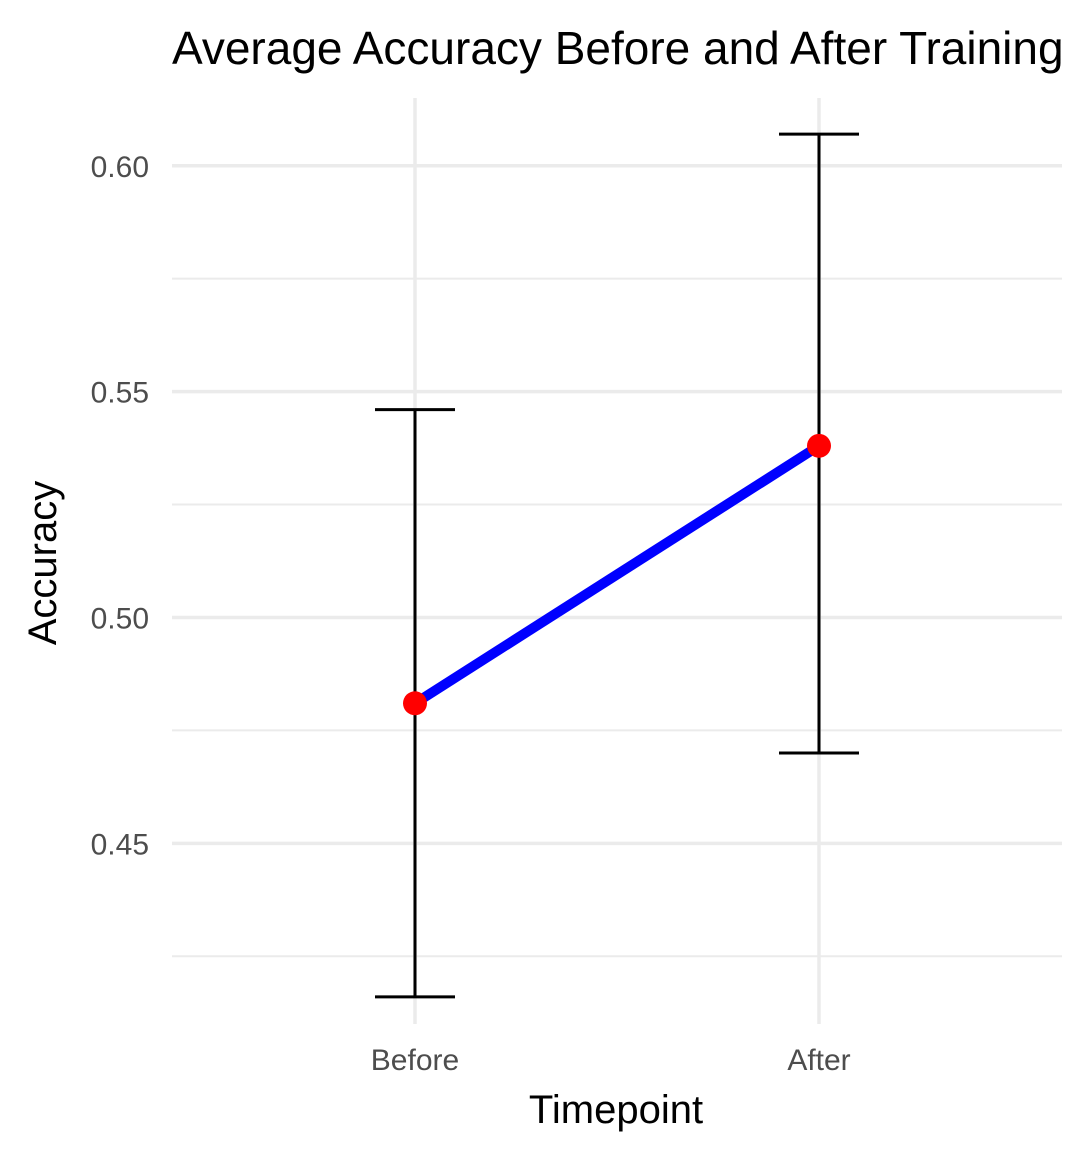 Image resolution: width=1085 pixels, height=1157 pixels. What do you see at coordinates (120, 393) in the screenshot?
I see `y-tick-label: 0.55` at bounding box center [120, 393].